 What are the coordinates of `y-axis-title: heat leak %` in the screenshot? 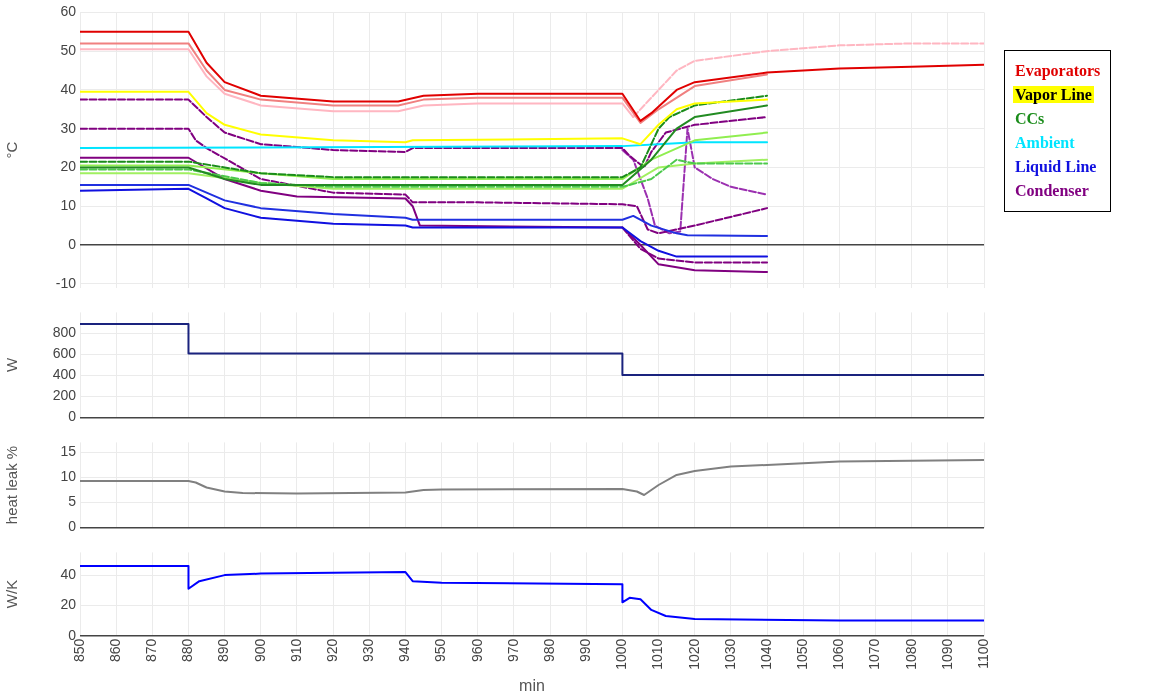 It's located at (12, 485).